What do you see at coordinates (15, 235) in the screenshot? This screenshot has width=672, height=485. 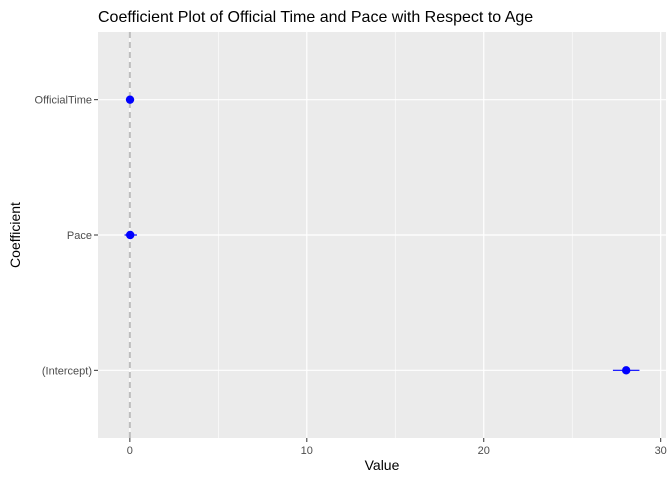 I see `y-axis-label: Coefficient` at bounding box center [15, 235].